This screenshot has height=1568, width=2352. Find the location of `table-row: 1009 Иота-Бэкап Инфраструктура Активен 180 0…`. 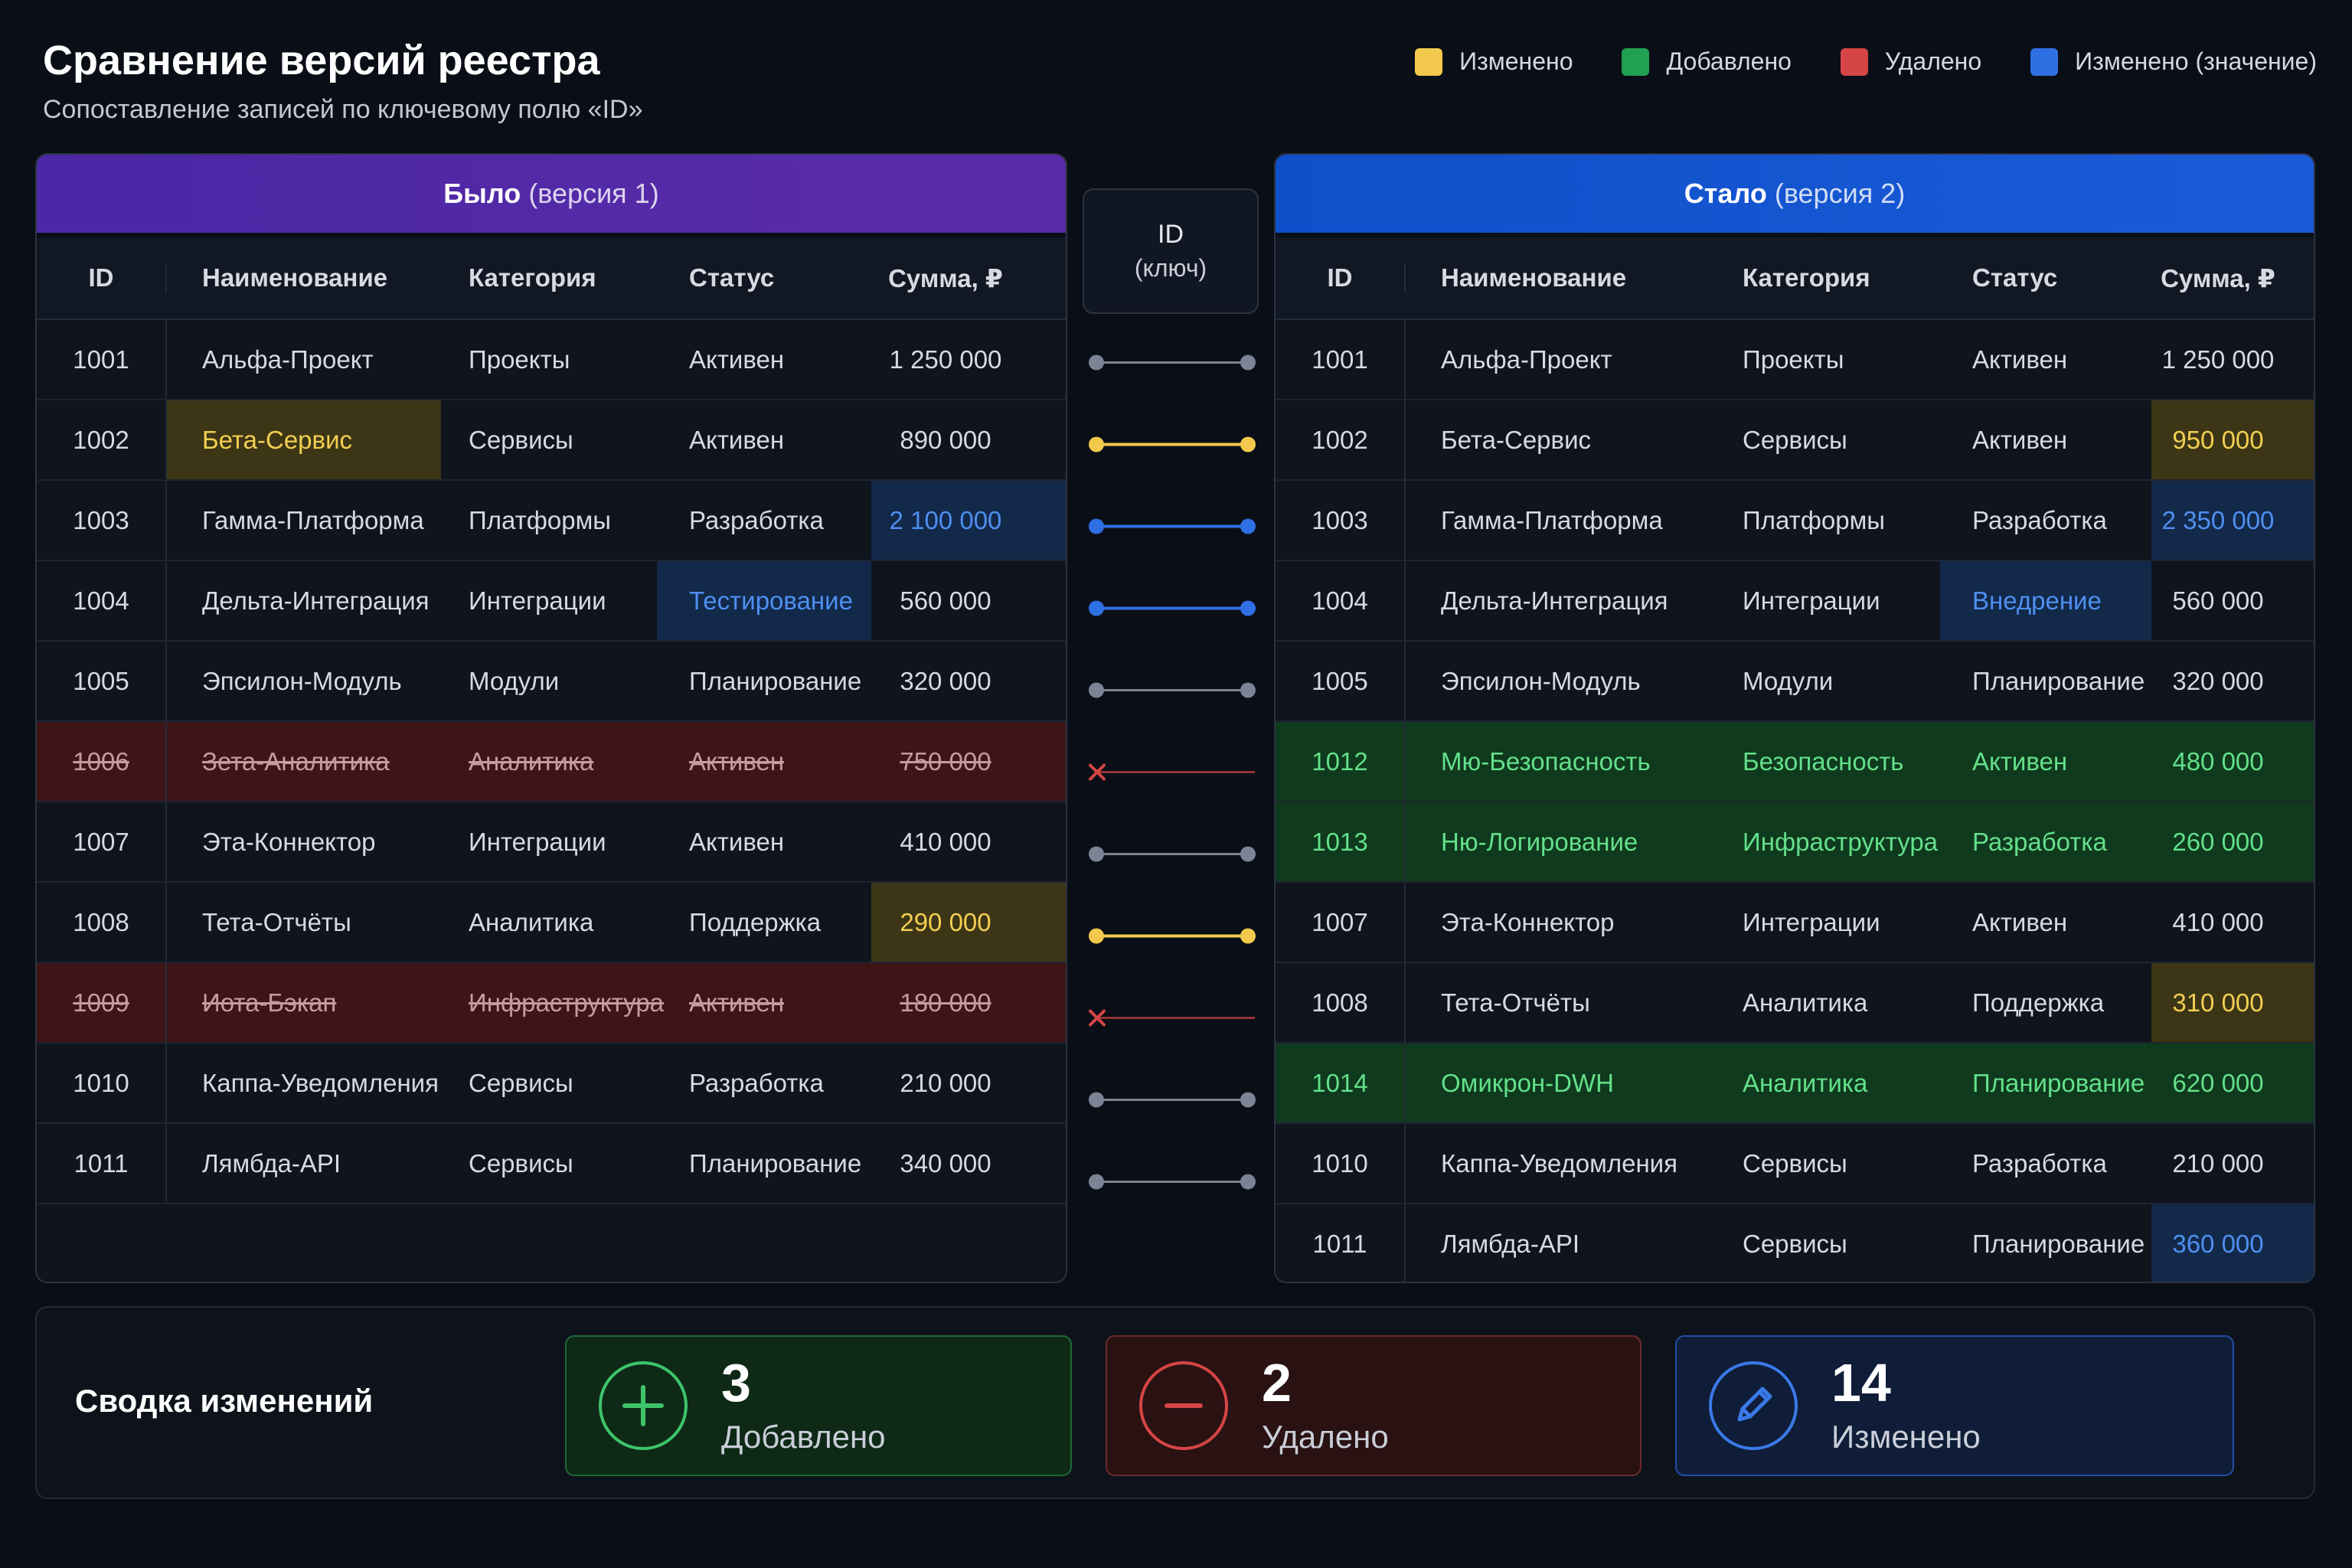

table-row: 1009 Иота-Бэкап Инфраструктура Активен 180 0… is located at coordinates (551, 1003).